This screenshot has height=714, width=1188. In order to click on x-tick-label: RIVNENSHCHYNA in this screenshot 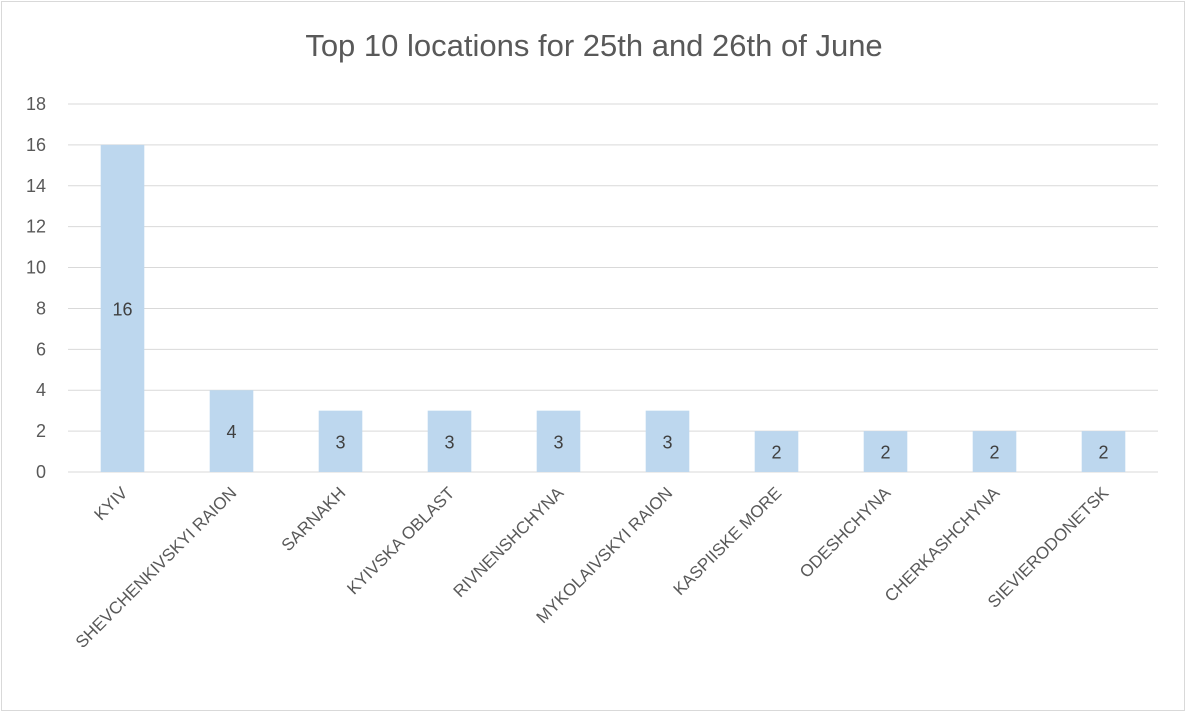, I will do `click(509, 542)`.